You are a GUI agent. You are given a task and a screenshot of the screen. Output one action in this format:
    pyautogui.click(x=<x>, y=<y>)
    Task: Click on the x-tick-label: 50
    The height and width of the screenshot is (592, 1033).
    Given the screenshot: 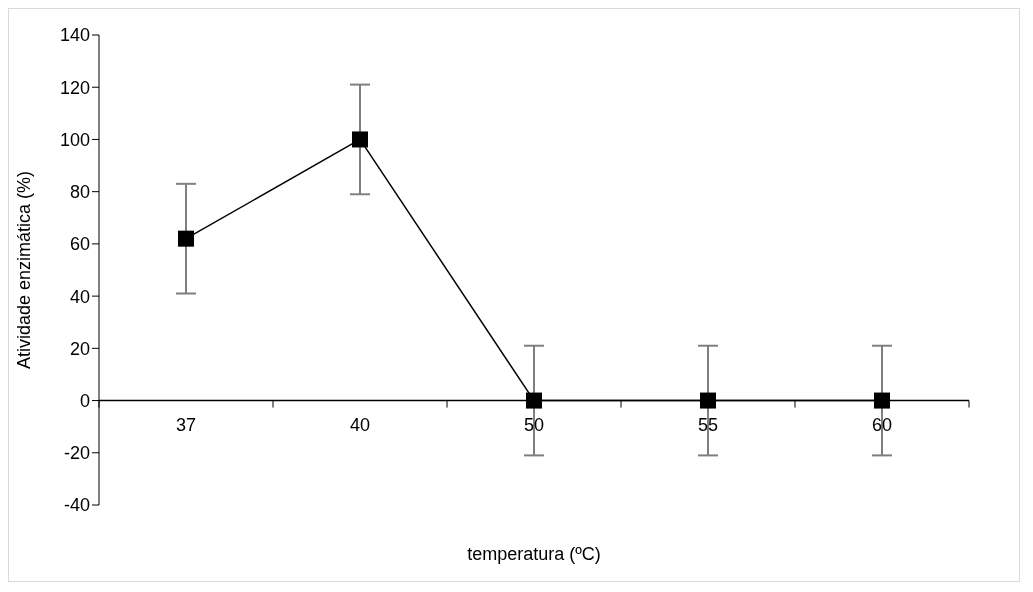 What is the action you would take?
    pyautogui.click(x=534, y=424)
    